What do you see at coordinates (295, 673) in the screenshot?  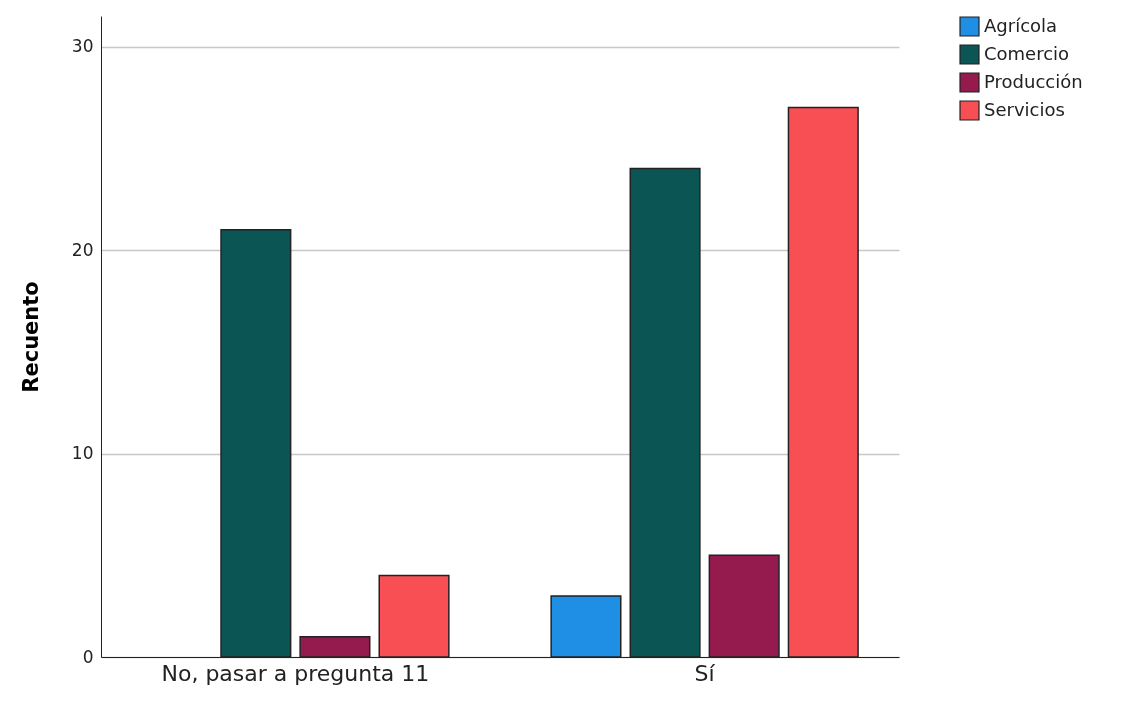 I see `x-tick-label: No, pasar a pregunta 11` at bounding box center [295, 673].